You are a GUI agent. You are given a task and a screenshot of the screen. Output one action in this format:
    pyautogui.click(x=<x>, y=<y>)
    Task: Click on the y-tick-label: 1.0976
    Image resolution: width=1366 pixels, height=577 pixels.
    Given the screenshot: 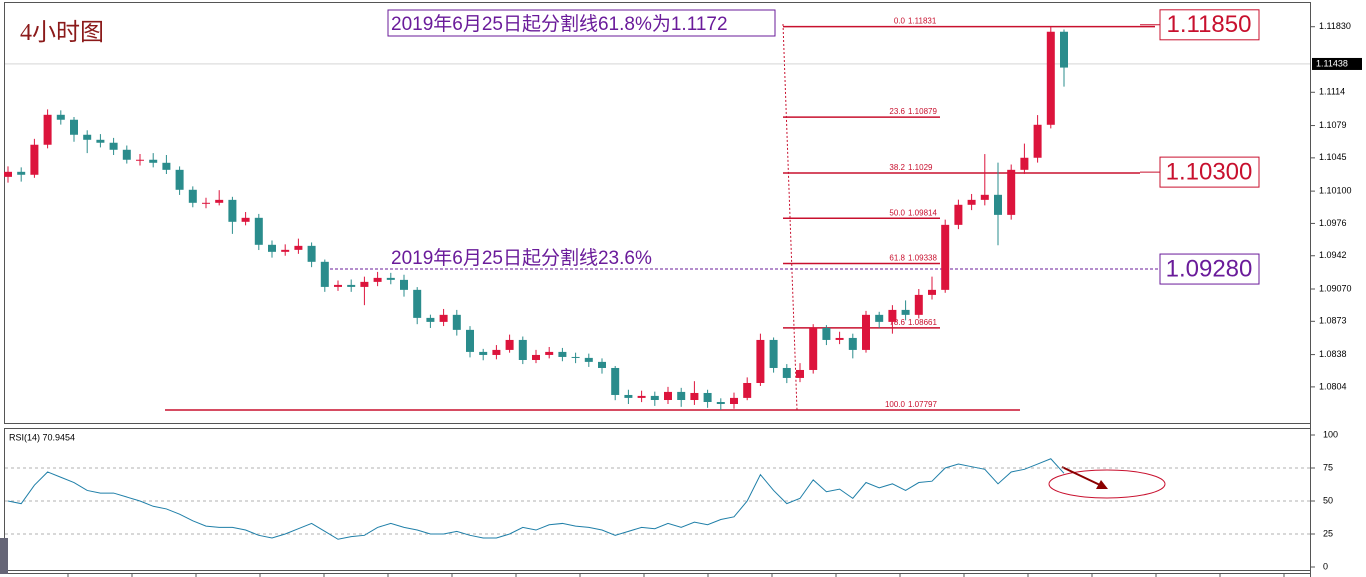 What is the action you would take?
    pyautogui.click(x=1333, y=223)
    